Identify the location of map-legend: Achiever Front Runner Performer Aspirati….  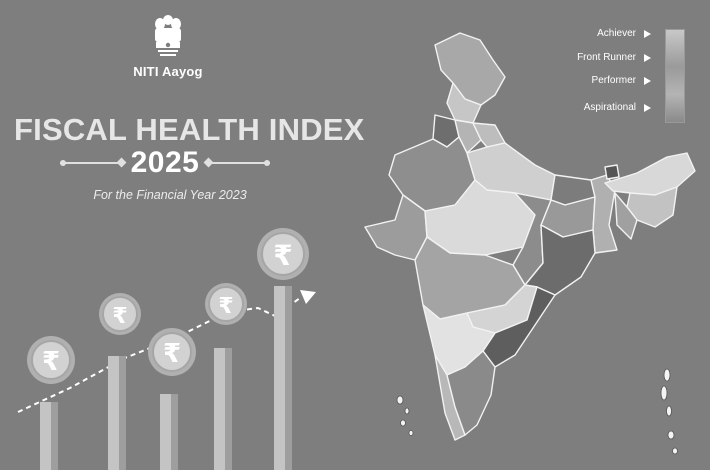
(635, 74).